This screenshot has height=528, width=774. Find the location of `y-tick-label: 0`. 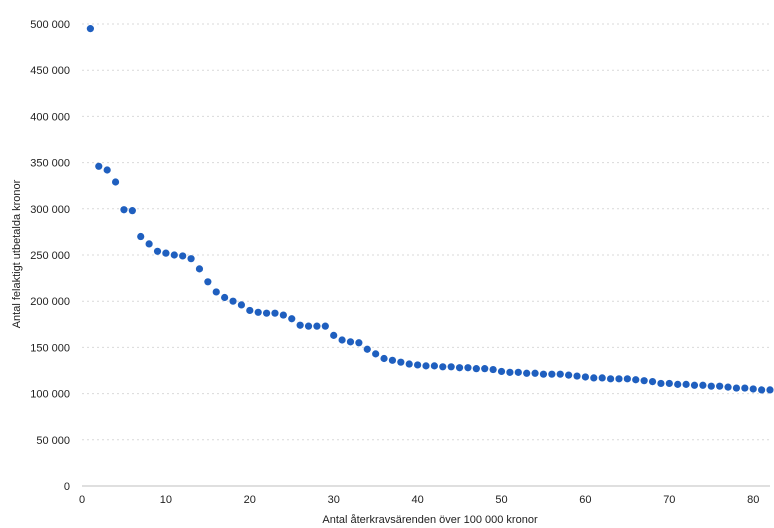

y-tick-label: 0 is located at coordinates (67, 487).